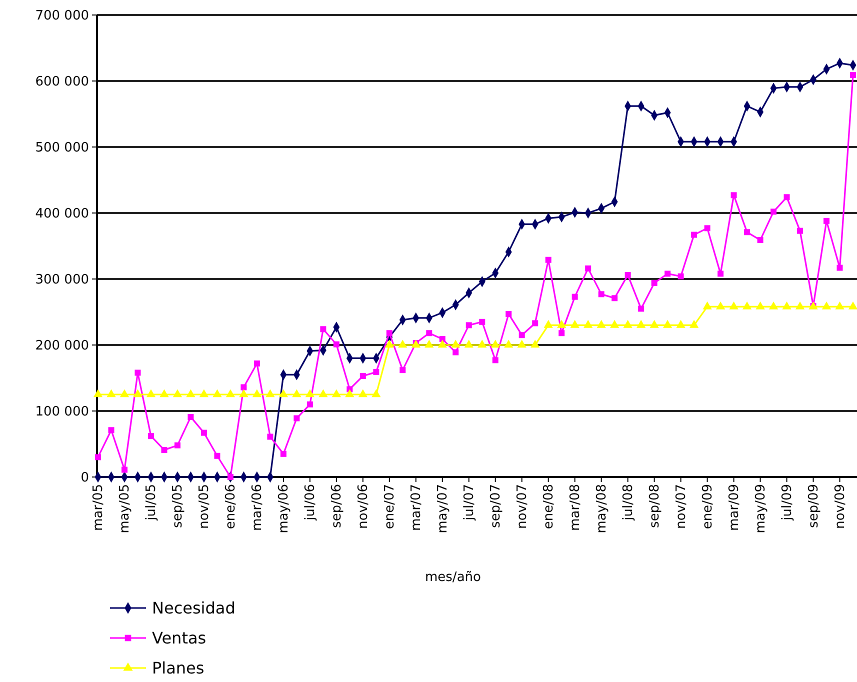 This screenshot has width=857, height=682. I want to click on x-tick-label: jul/06, so click(310, 503).